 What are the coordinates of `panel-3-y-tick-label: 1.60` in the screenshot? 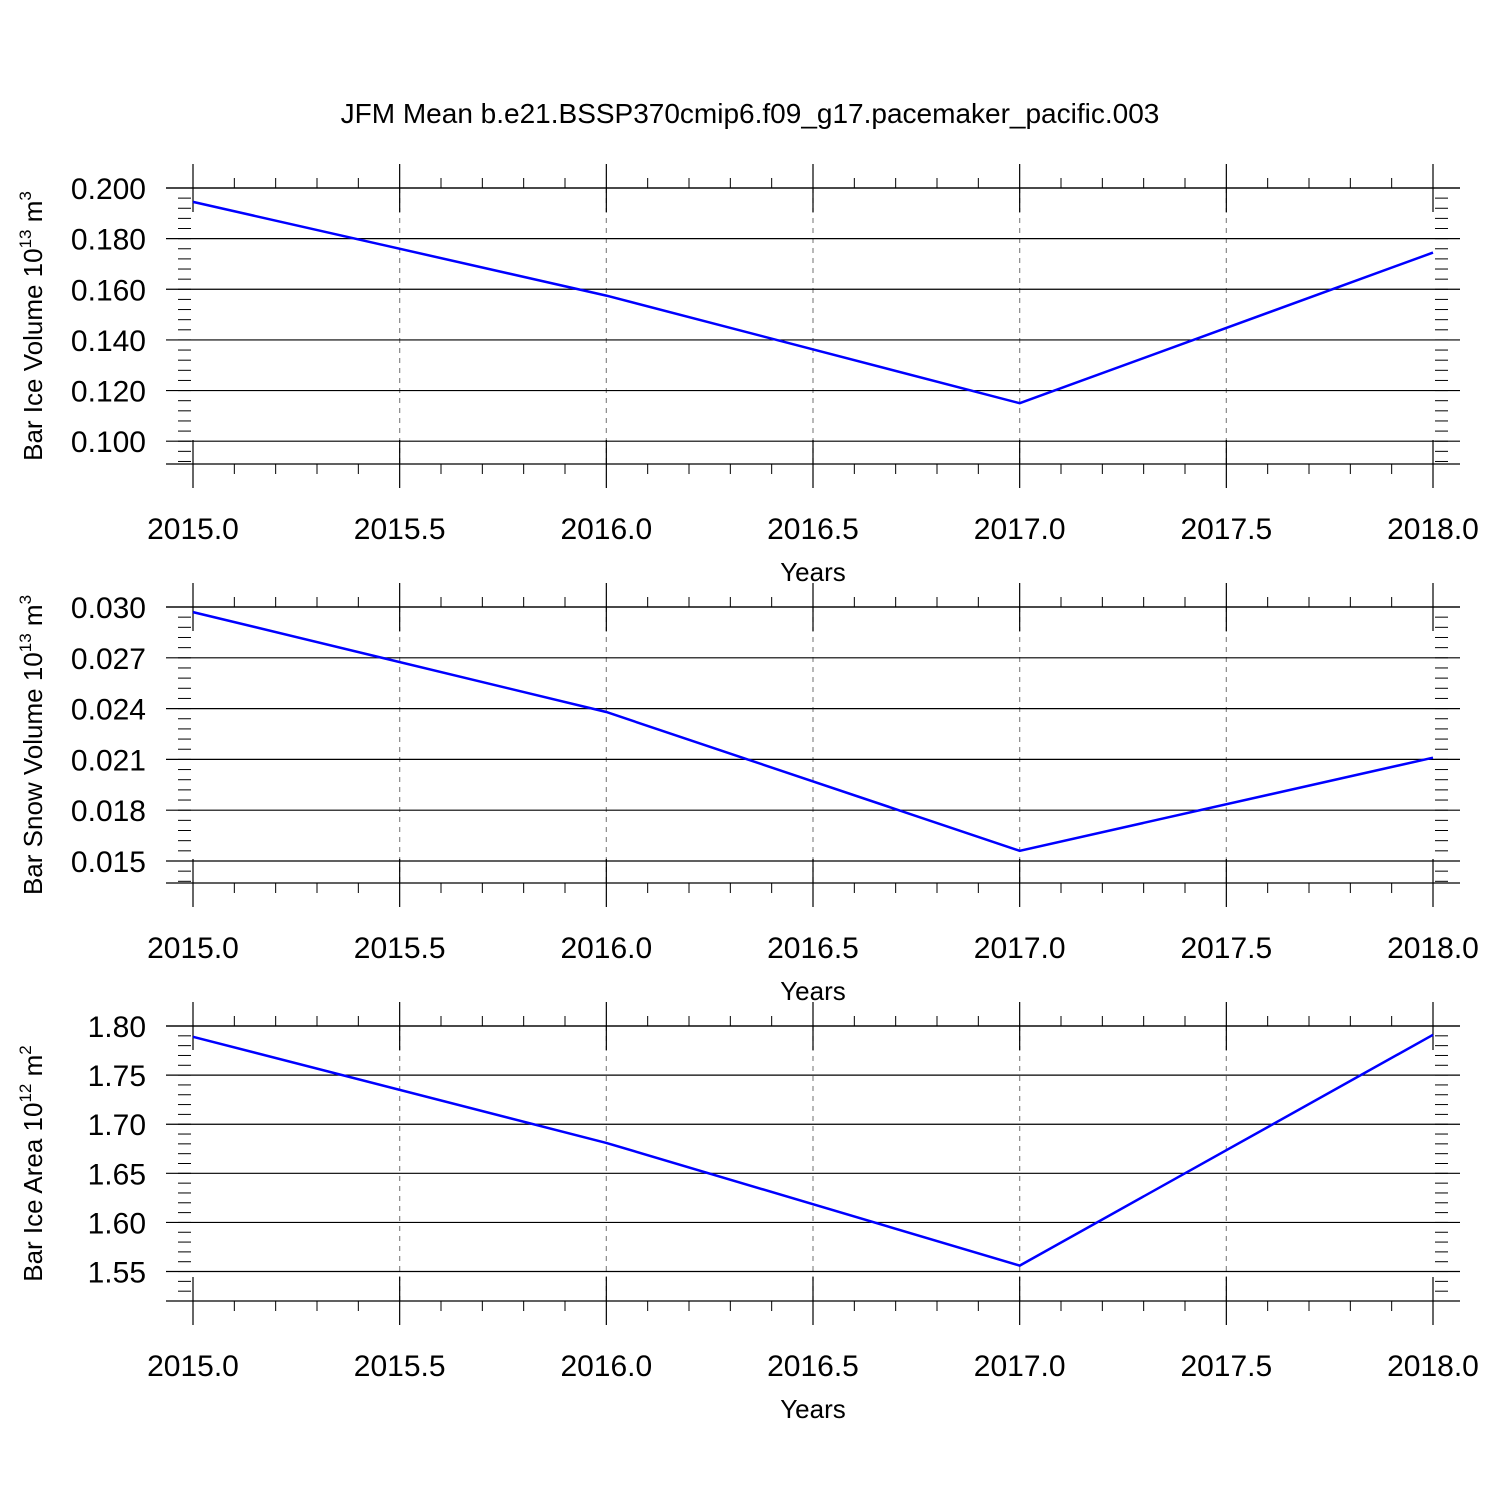 It's located at (117, 1223).